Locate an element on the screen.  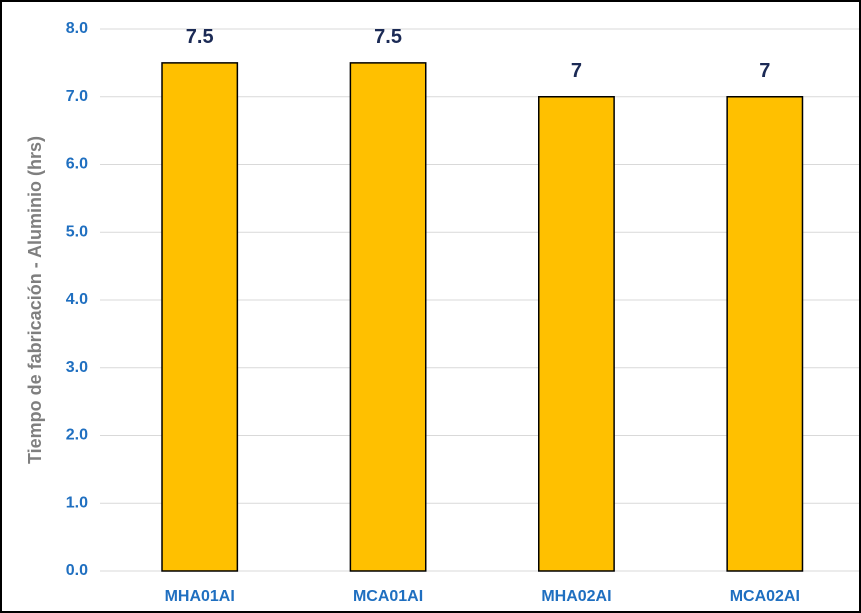
y-tick-label: 0.0 is located at coordinates (77, 570).